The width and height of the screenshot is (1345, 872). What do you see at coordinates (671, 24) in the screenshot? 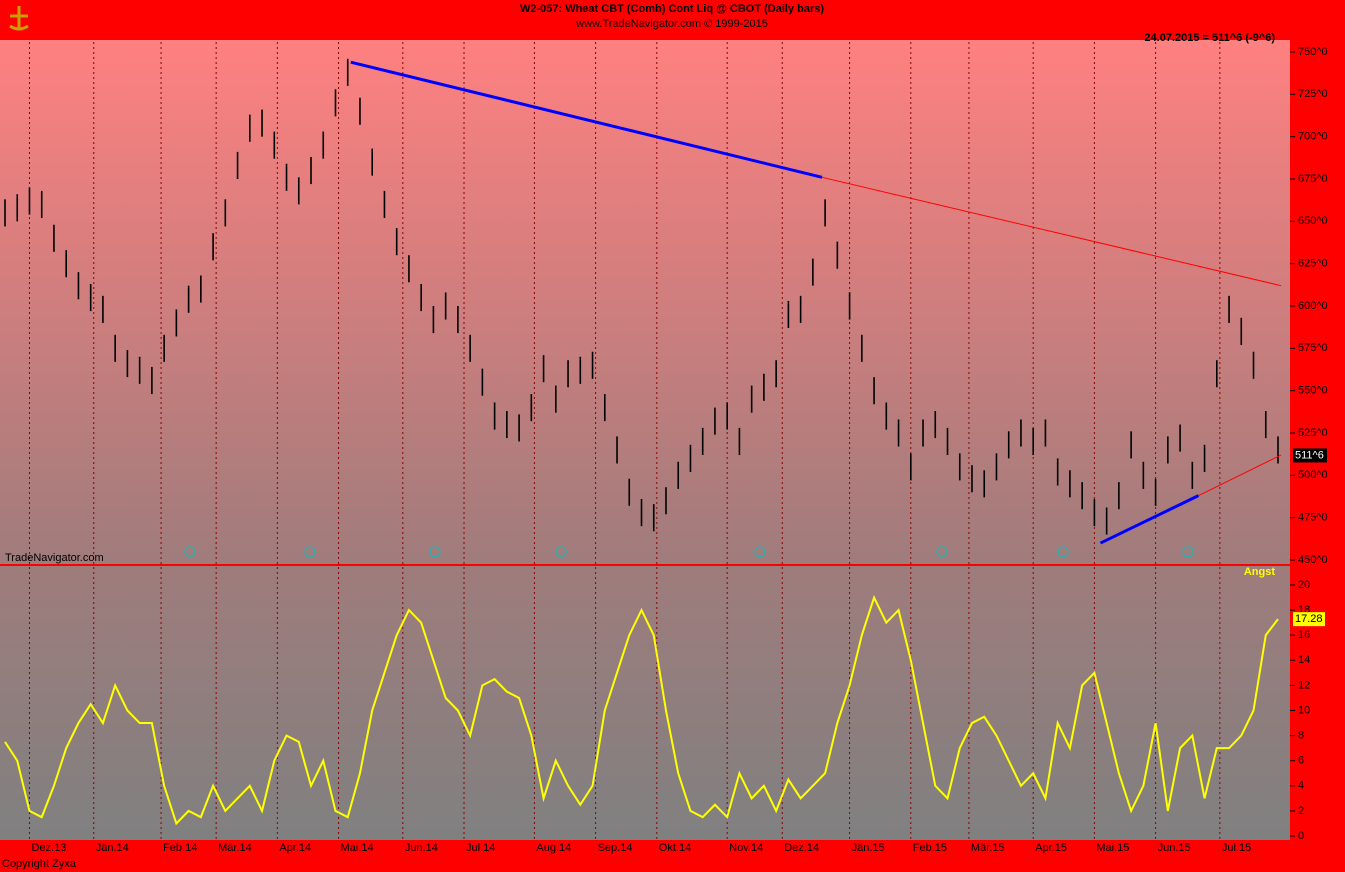
I see `chart-subtitle: www.TradeNavigator.com © 1999-2015` at bounding box center [671, 24].